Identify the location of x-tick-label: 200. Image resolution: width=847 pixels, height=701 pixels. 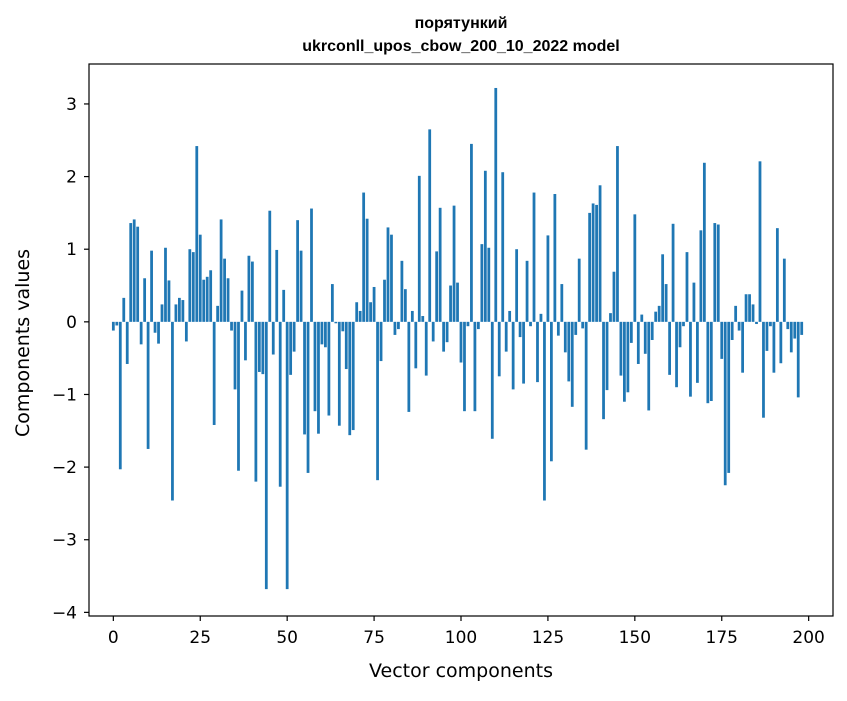
(808, 638).